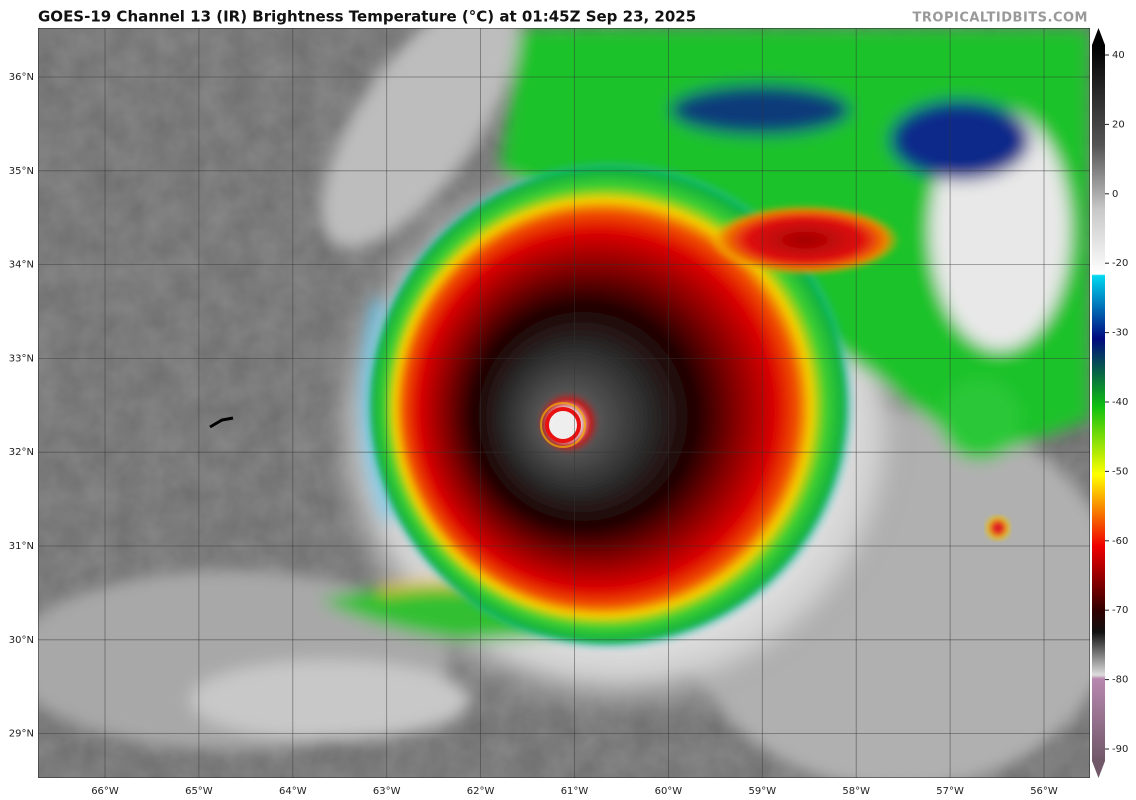  I want to click on lat-label: 33°N, so click(21, 358).